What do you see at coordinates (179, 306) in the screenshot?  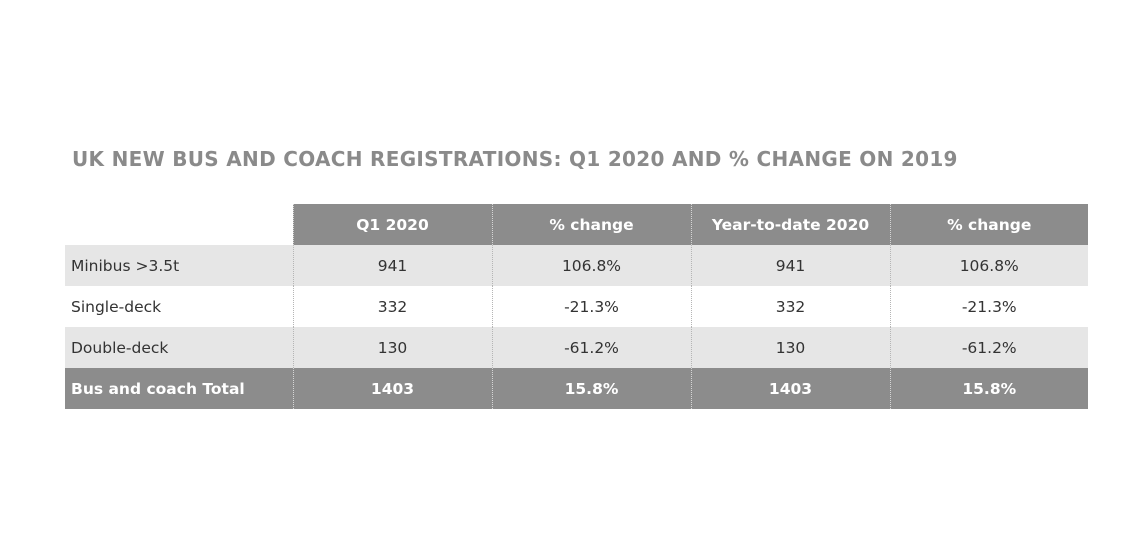 I see `row-label: Single-deck` at bounding box center [179, 306].